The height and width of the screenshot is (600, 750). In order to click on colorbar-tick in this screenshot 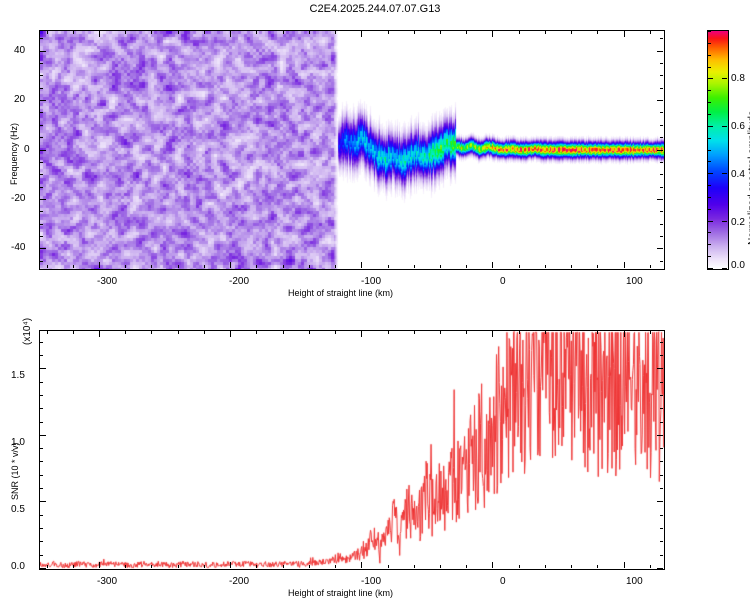, I will do `click(724, 126)`.